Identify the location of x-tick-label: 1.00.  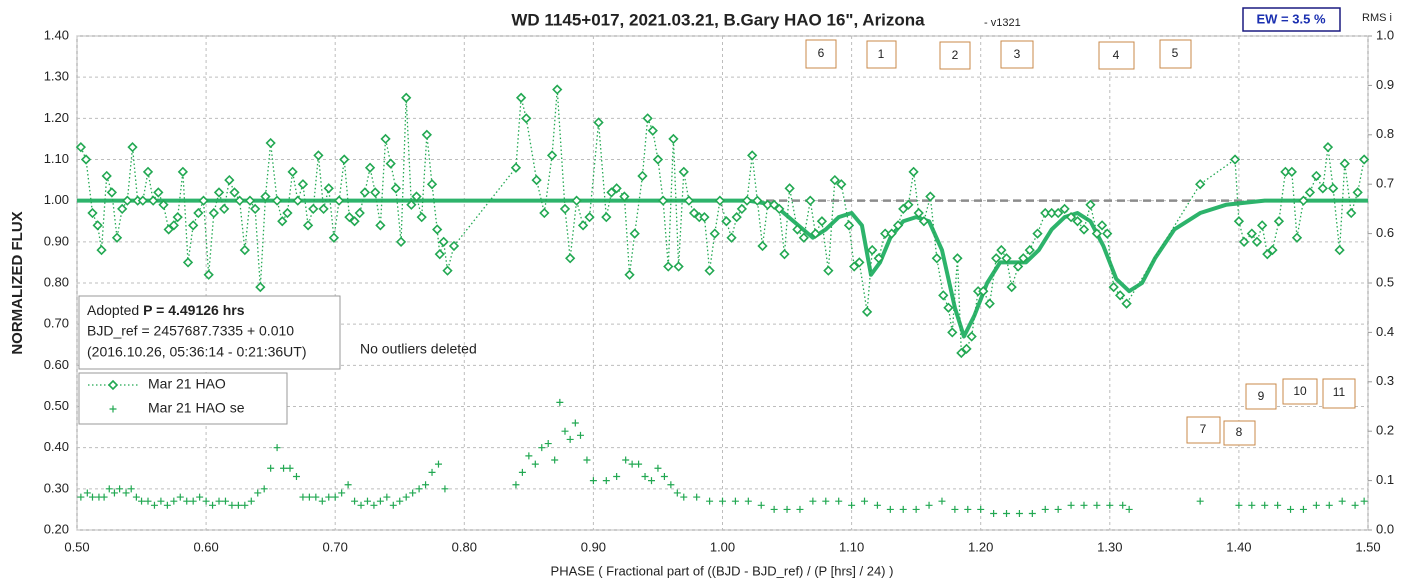
(722, 546).